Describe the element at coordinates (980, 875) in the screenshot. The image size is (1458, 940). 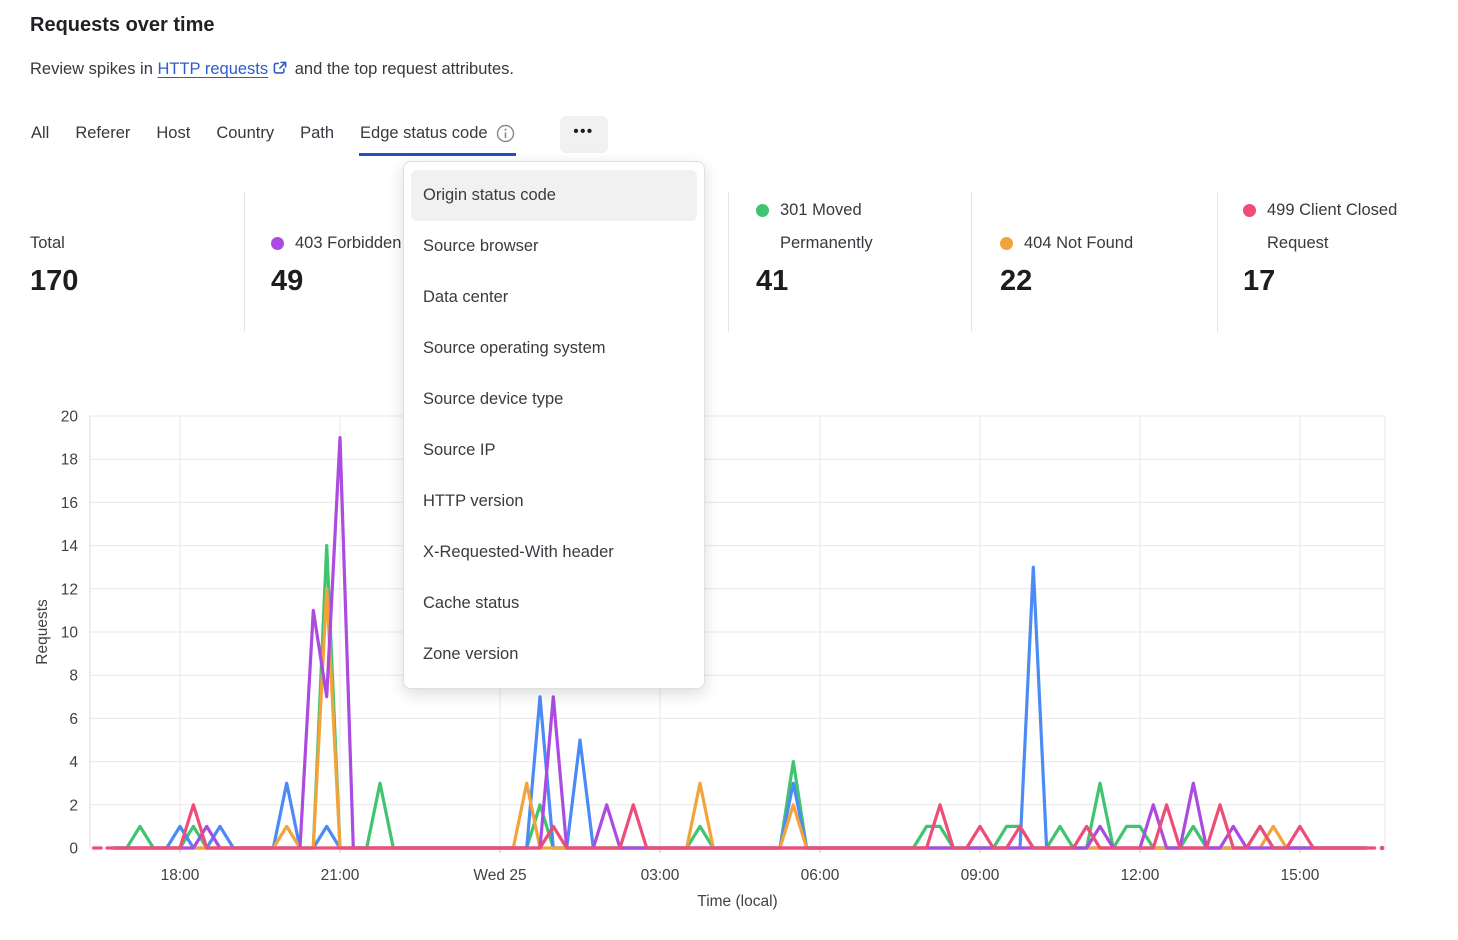
I see `x-tick-label: 09:00` at that location.